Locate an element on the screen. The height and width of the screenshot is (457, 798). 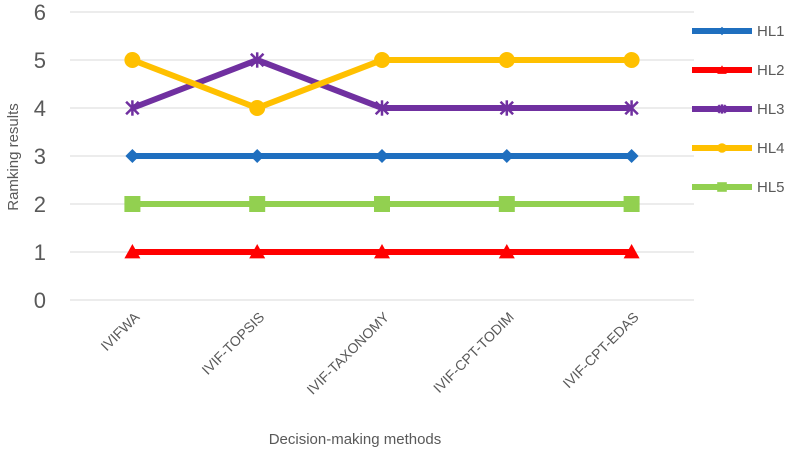
x-tick-label: IVIF-TAXONOMY is located at coordinates (347, 352).